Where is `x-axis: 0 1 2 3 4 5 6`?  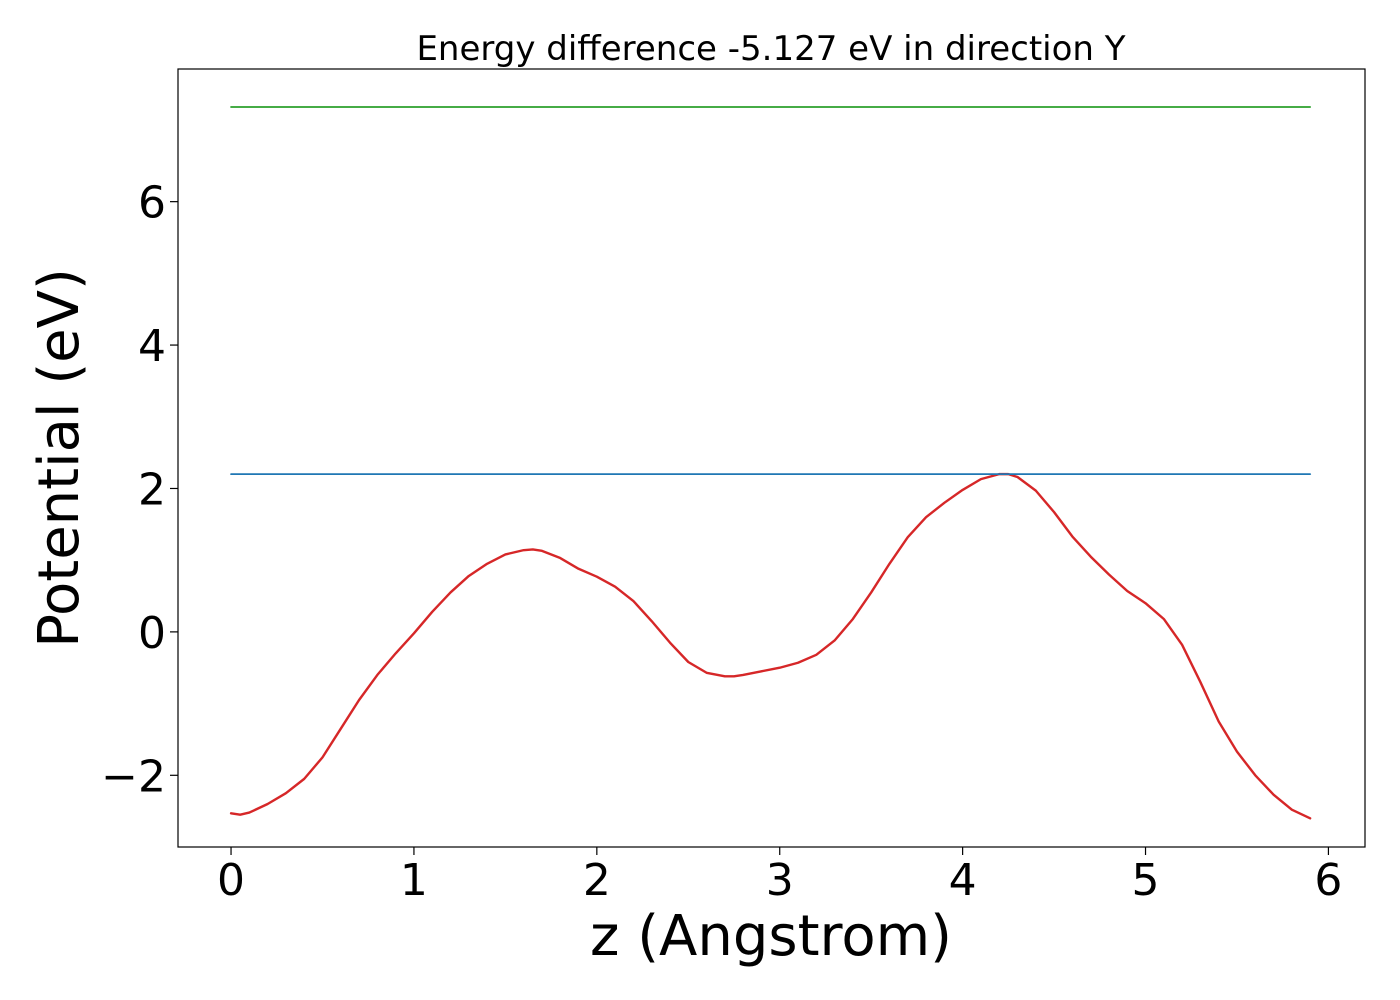 x-axis: 0 1 2 3 4 5 6 is located at coordinates (779, 876).